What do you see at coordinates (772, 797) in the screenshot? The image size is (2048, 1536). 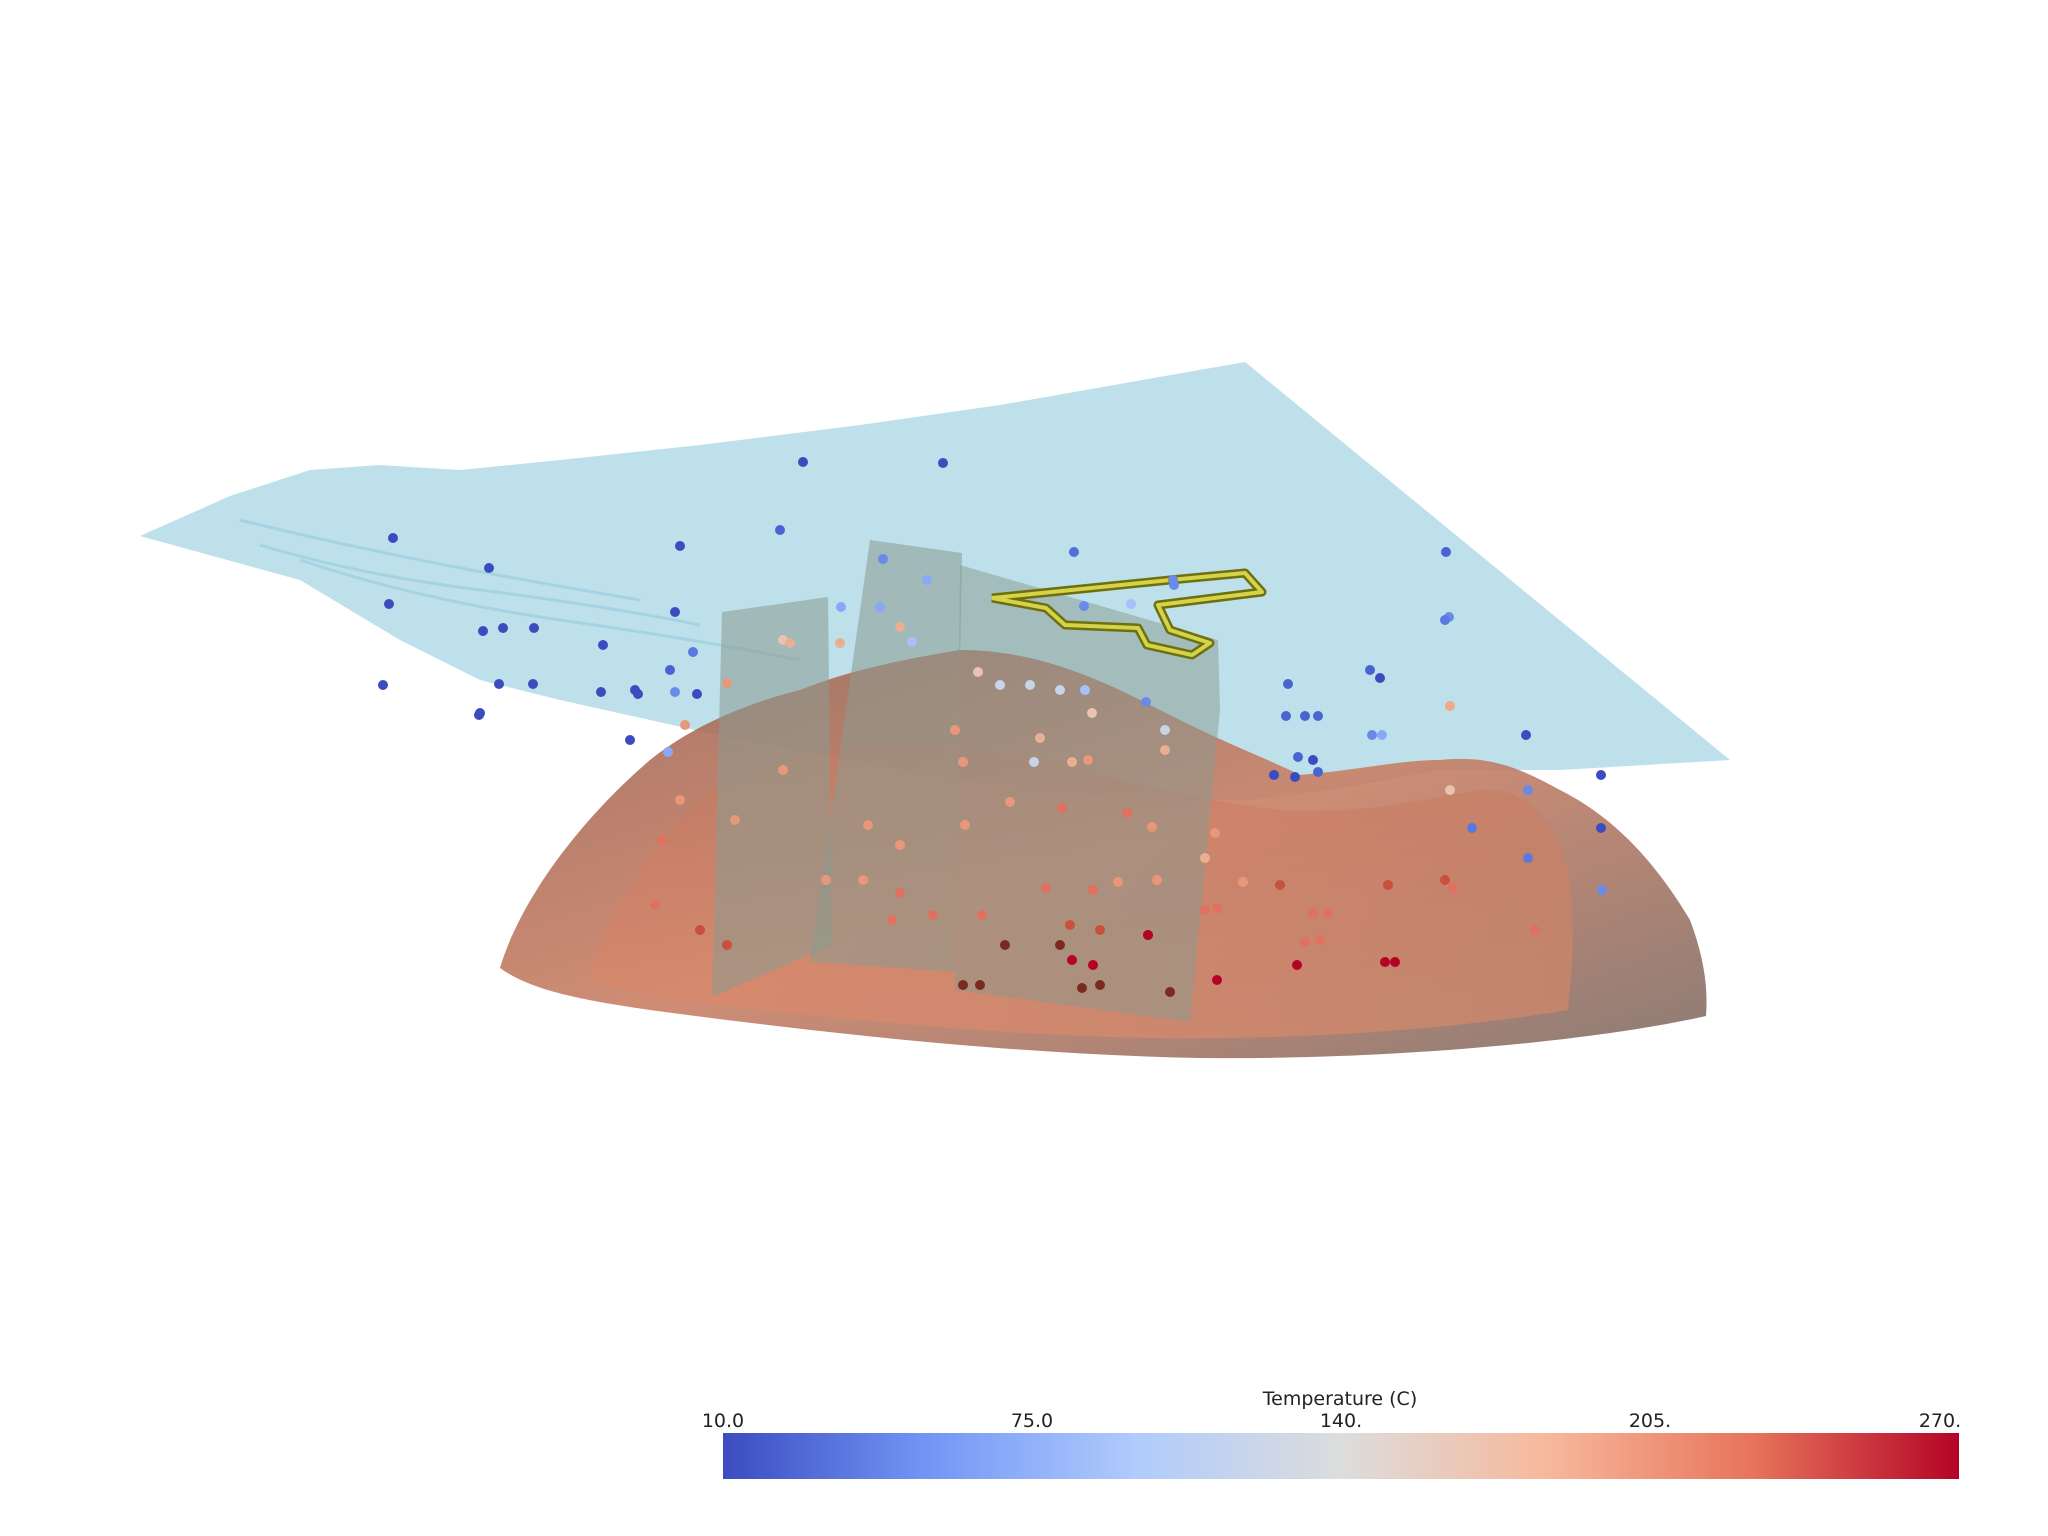 I see `section-plane-west` at bounding box center [772, 797].